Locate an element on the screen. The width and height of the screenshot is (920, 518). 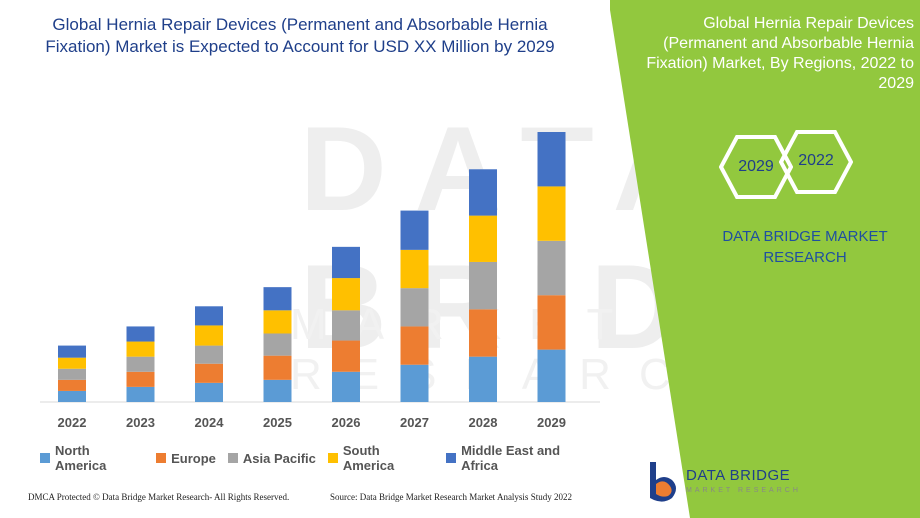
legend-item: Asia Pacific is located at coordinates (271, 458).